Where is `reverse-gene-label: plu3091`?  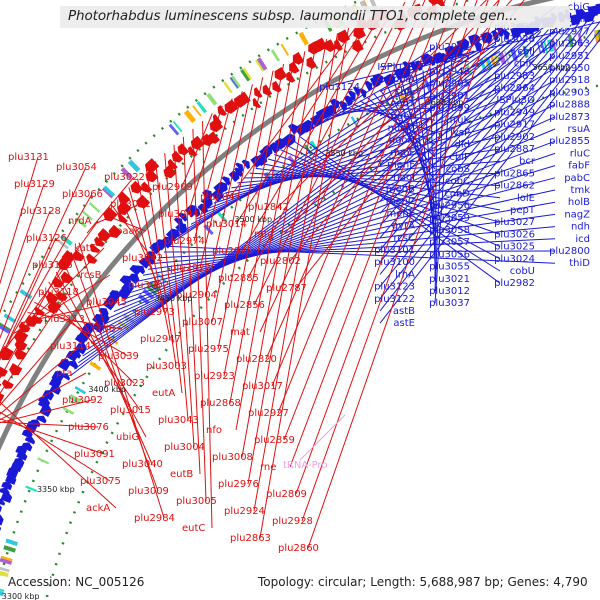
reverse-gene-label: plu3091 is located at coordinates (94, 454).